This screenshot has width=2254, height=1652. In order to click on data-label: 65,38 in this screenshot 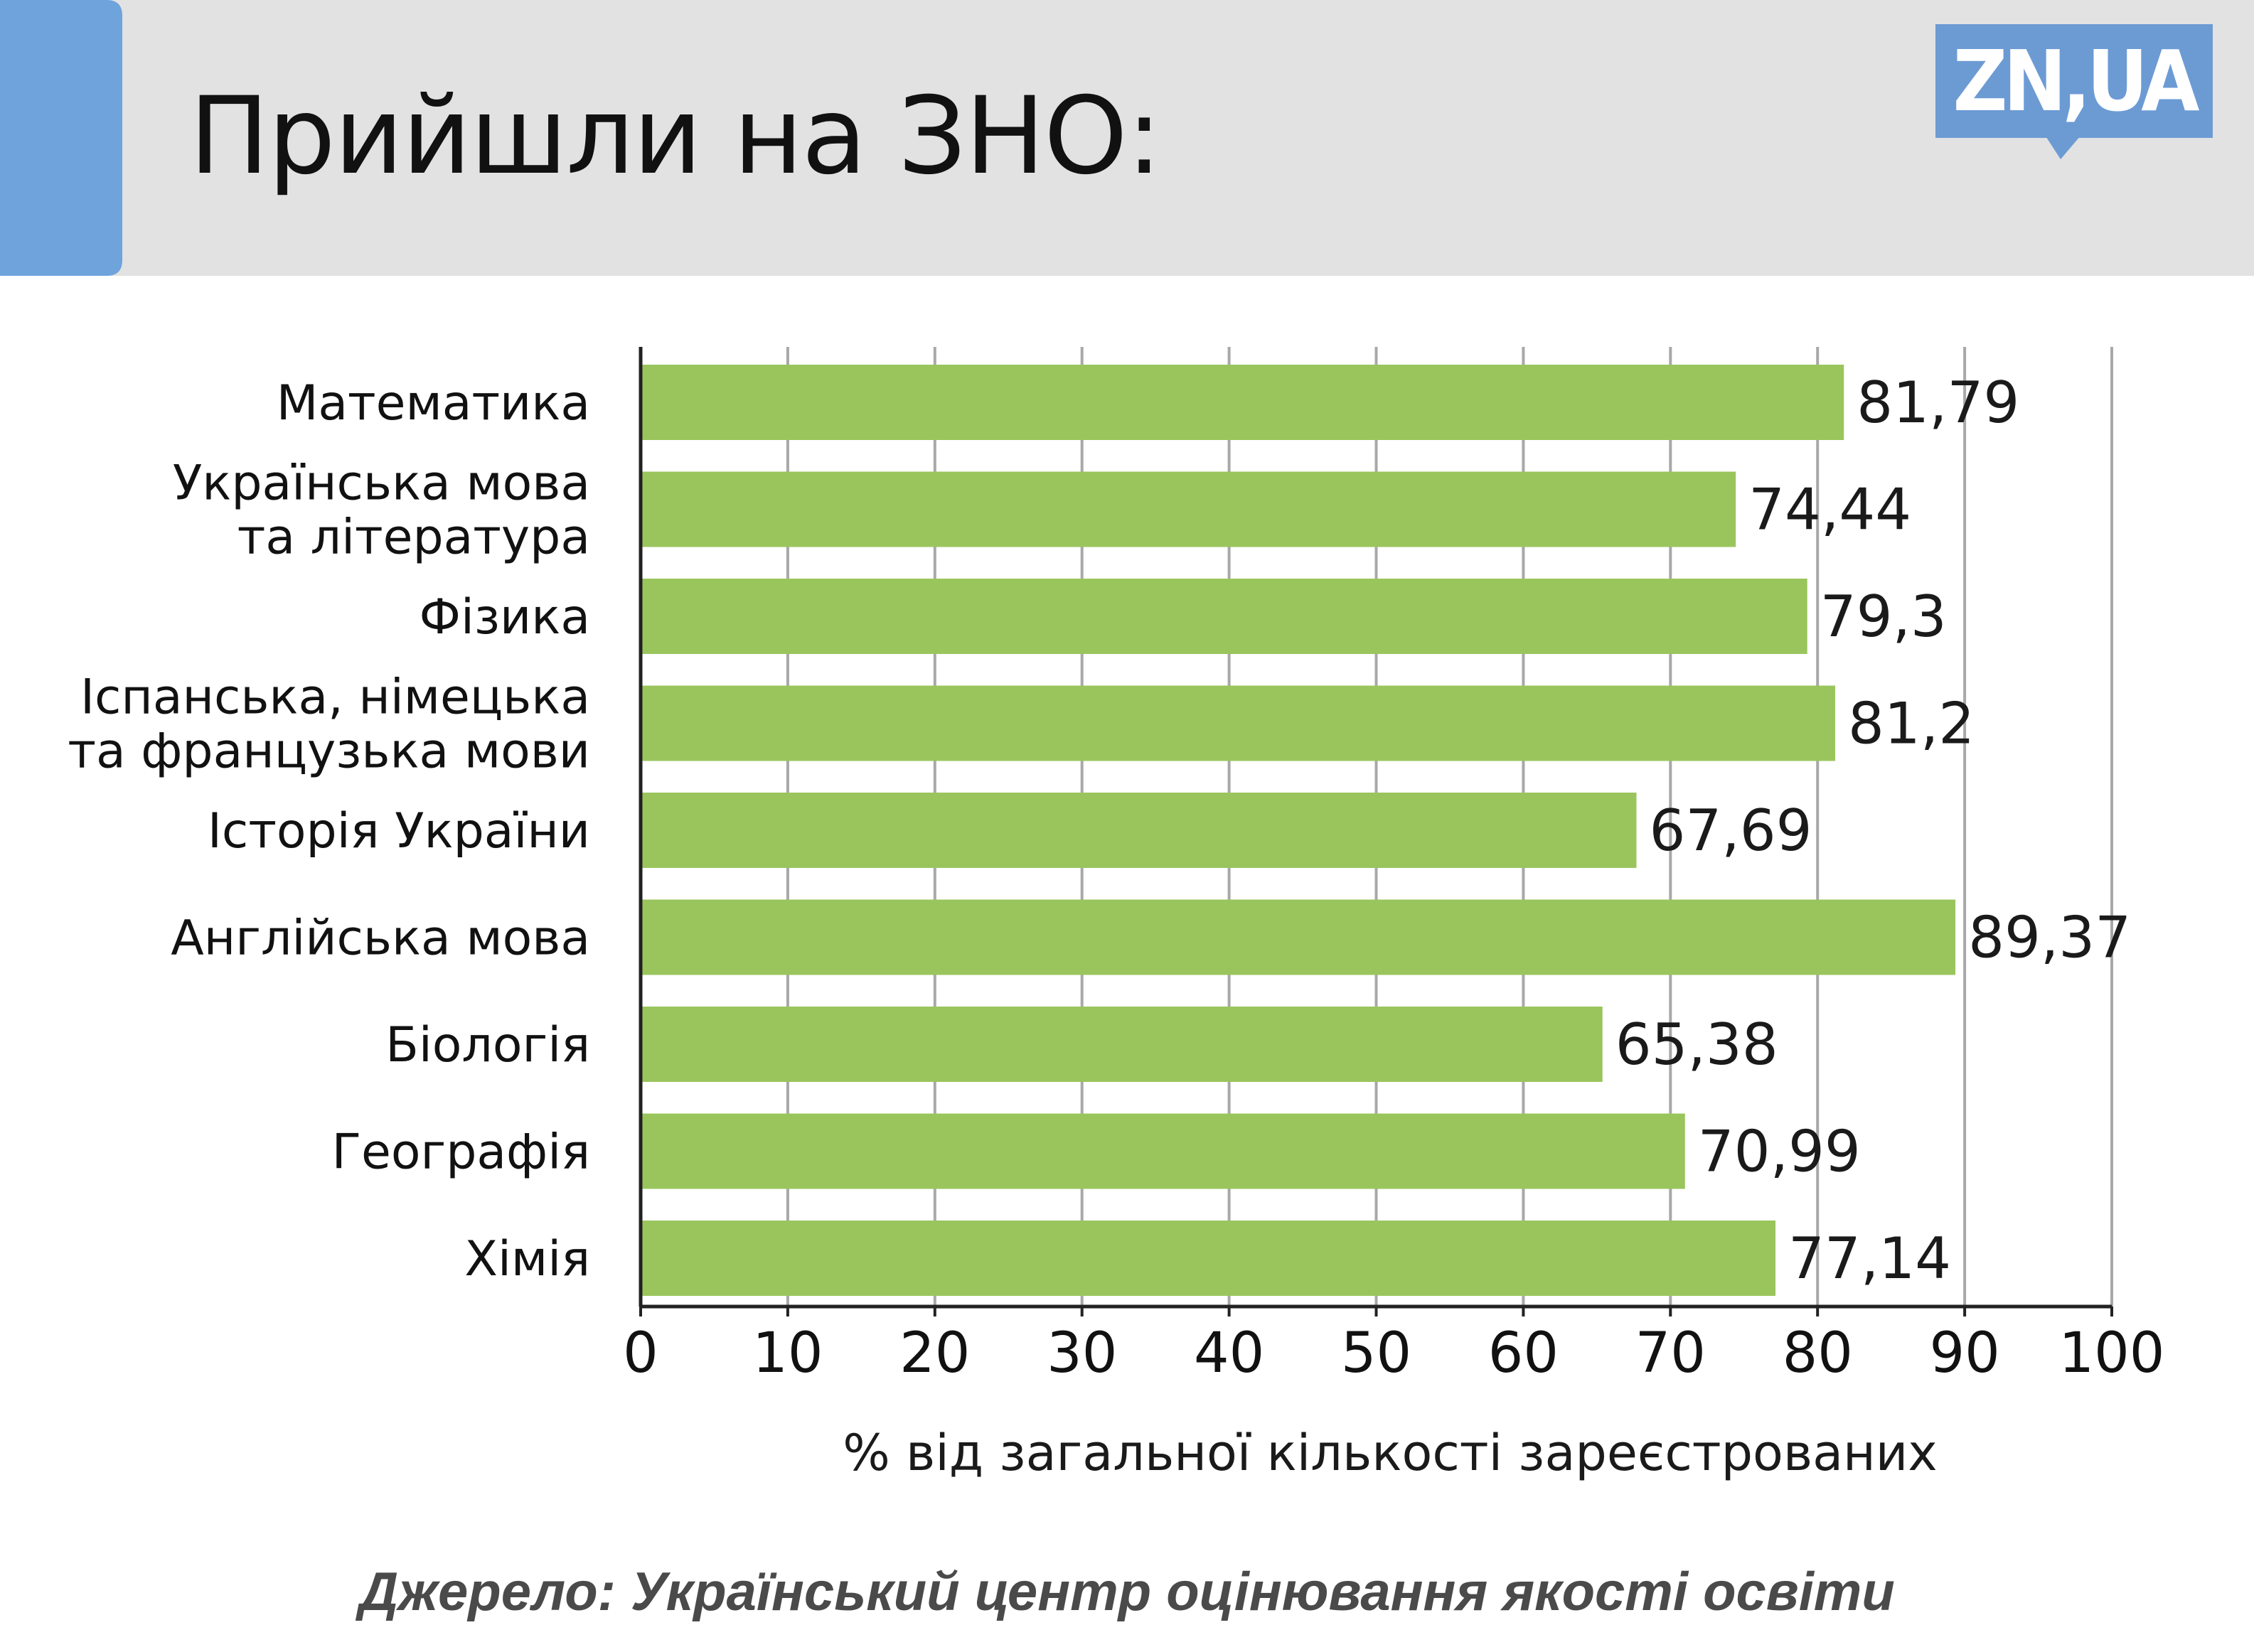, I will do `click(1696, 1045)`.